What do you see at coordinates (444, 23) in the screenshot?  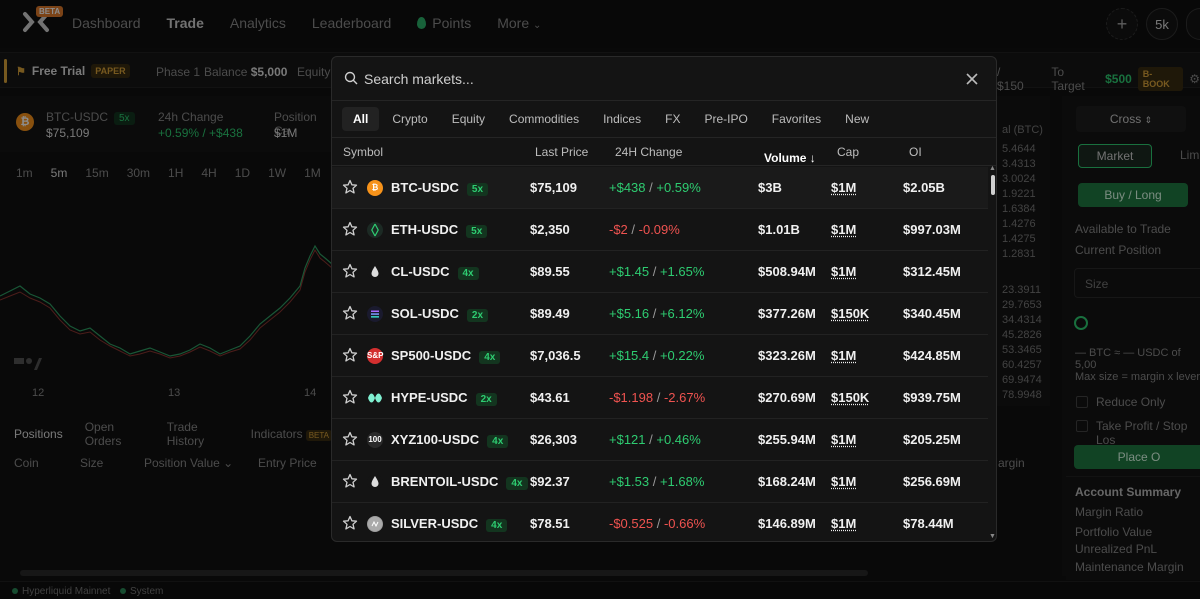 I see `nav-points: Points` at bounding box center [444, 23].